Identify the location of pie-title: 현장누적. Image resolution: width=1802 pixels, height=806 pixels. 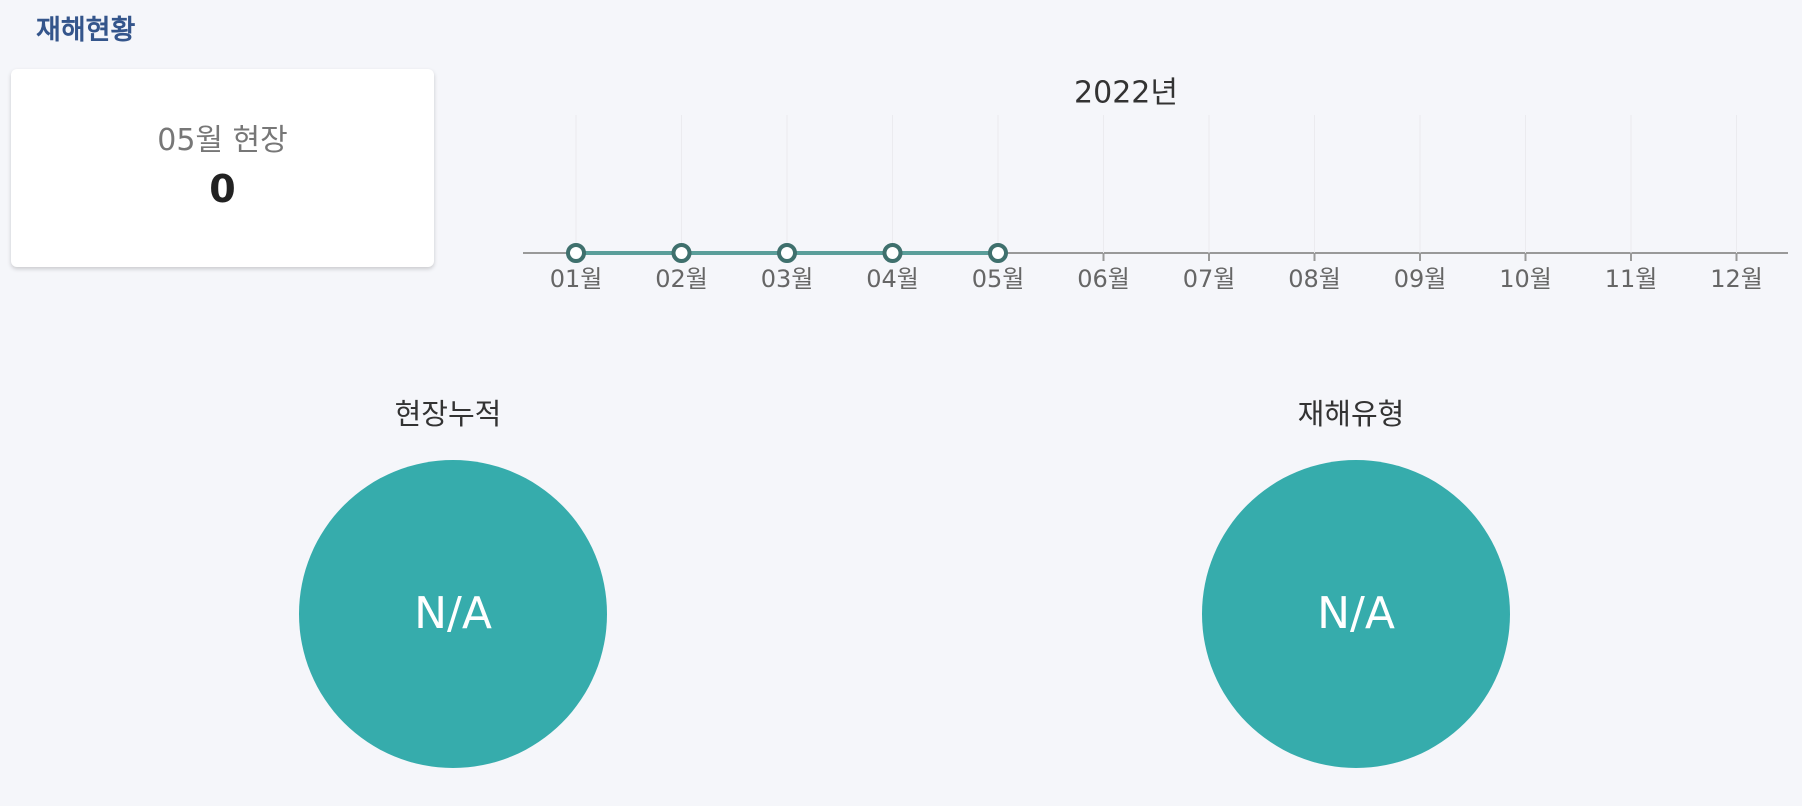
(448, 414).